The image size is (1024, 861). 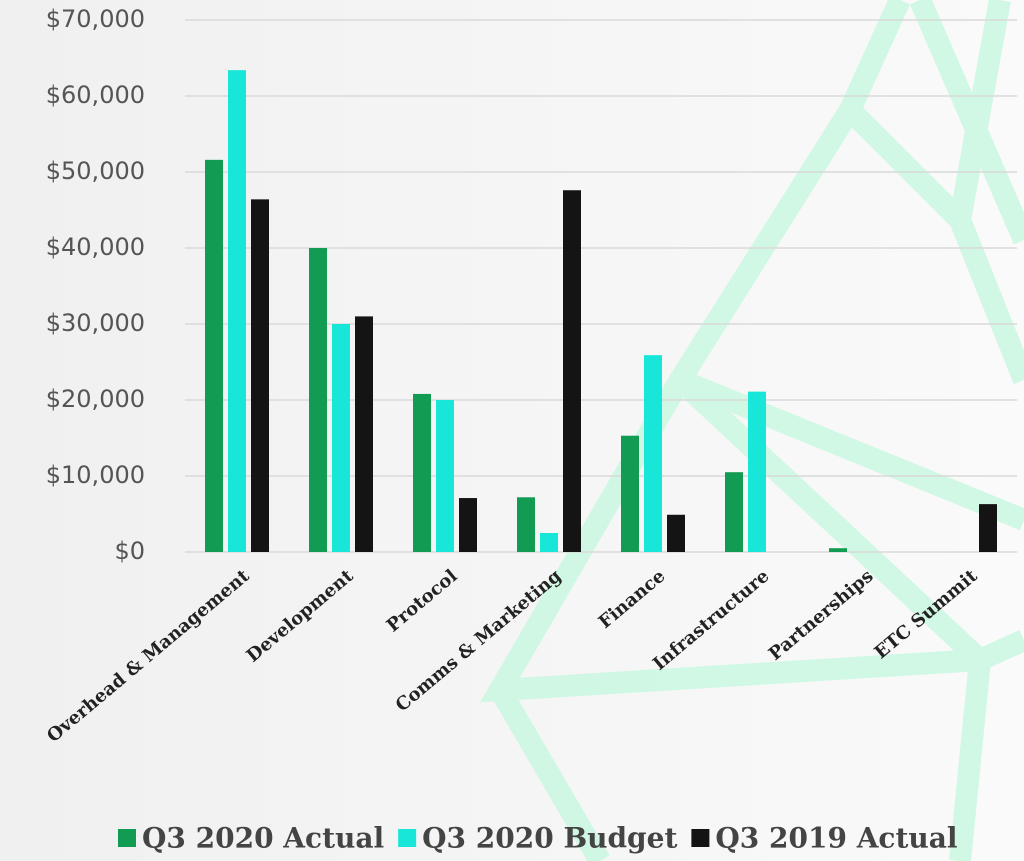 I want to click on y-tick-label: $40,000, so click(x=95, y=247).